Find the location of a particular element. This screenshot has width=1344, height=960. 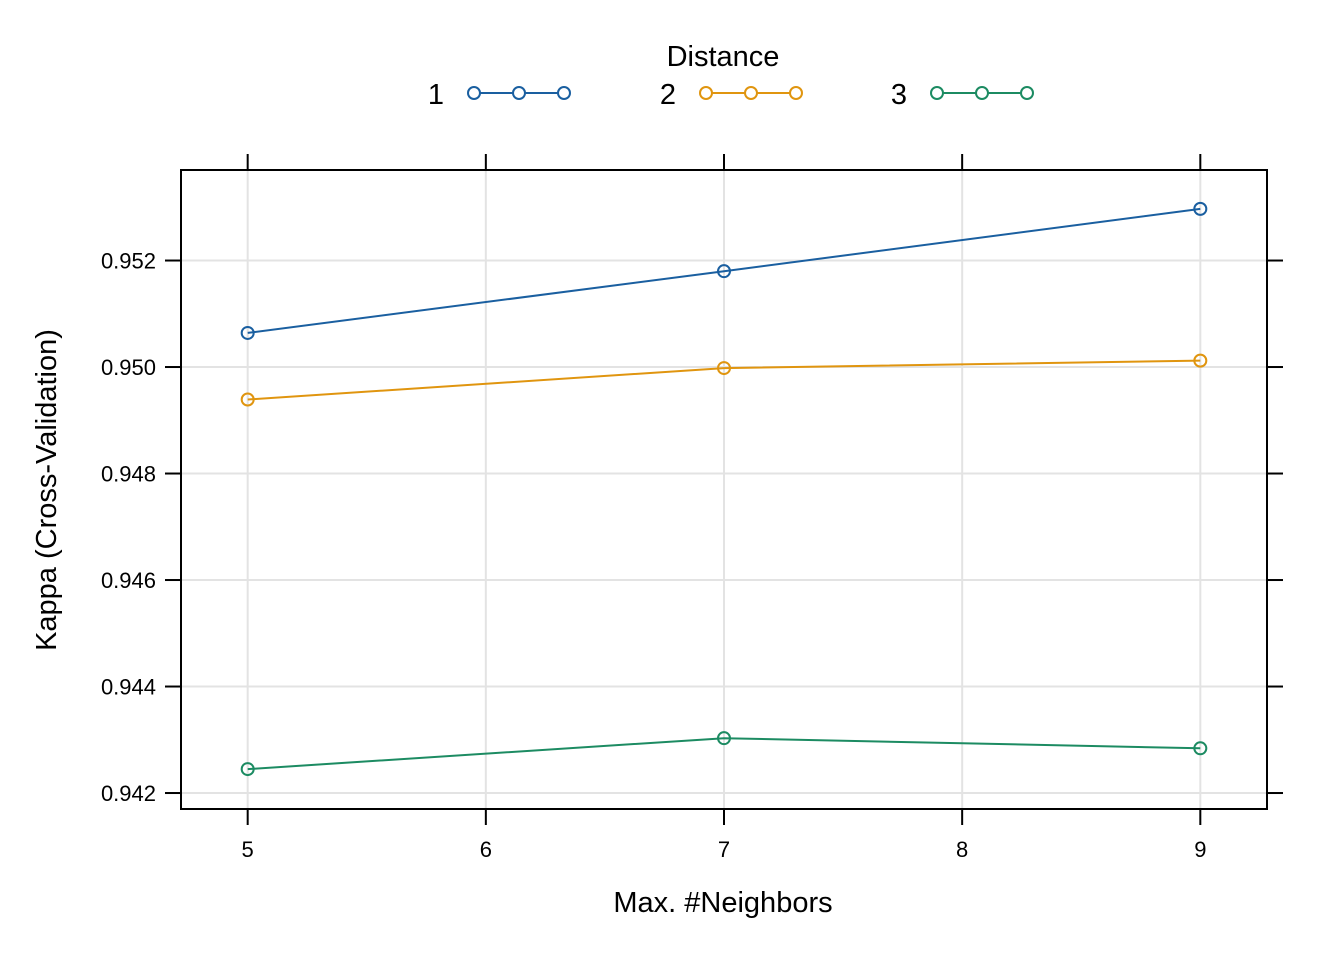

x-tick-label: 6 is located at coordinates (486, 849).